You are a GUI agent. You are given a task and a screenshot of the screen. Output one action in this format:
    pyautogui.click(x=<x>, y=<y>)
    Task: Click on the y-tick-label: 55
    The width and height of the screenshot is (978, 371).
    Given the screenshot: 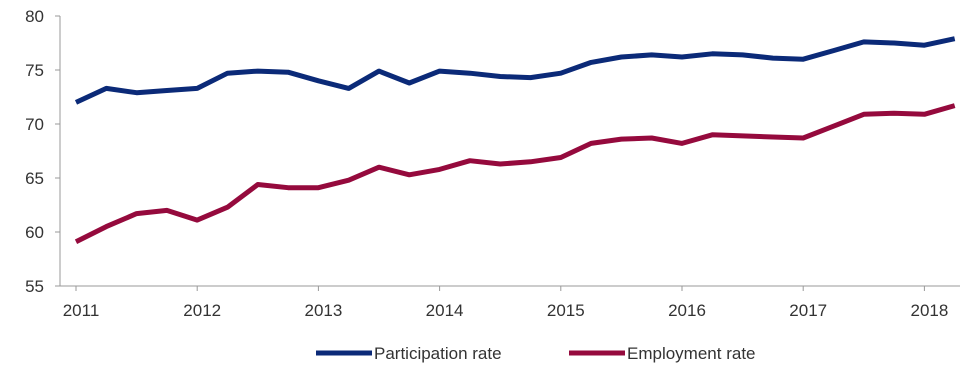 What is the action you would take?
    pyautogui.click(x=34, y=286)
    